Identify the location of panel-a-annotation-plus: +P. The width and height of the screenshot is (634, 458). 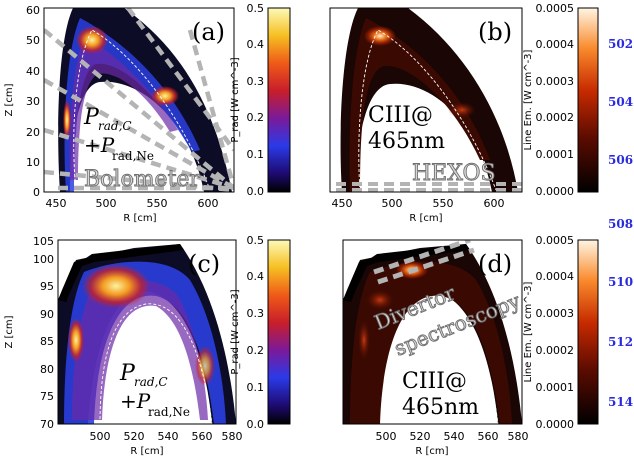
(99, 145).